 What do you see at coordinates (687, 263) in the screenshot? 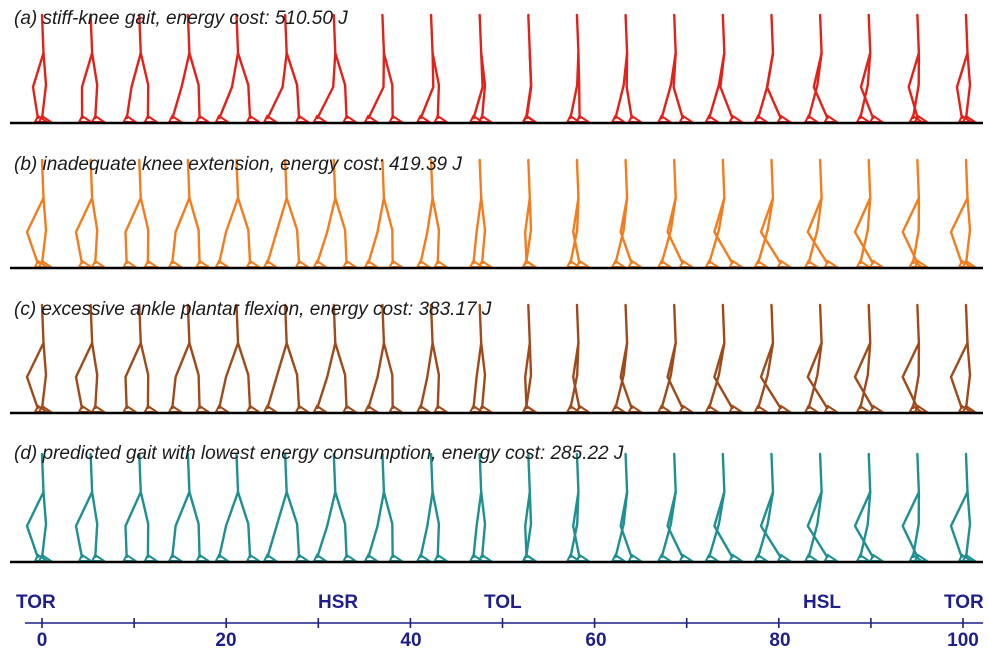
I see `figure-b-frame-14-back-foot` at bounding box center [687, 263].